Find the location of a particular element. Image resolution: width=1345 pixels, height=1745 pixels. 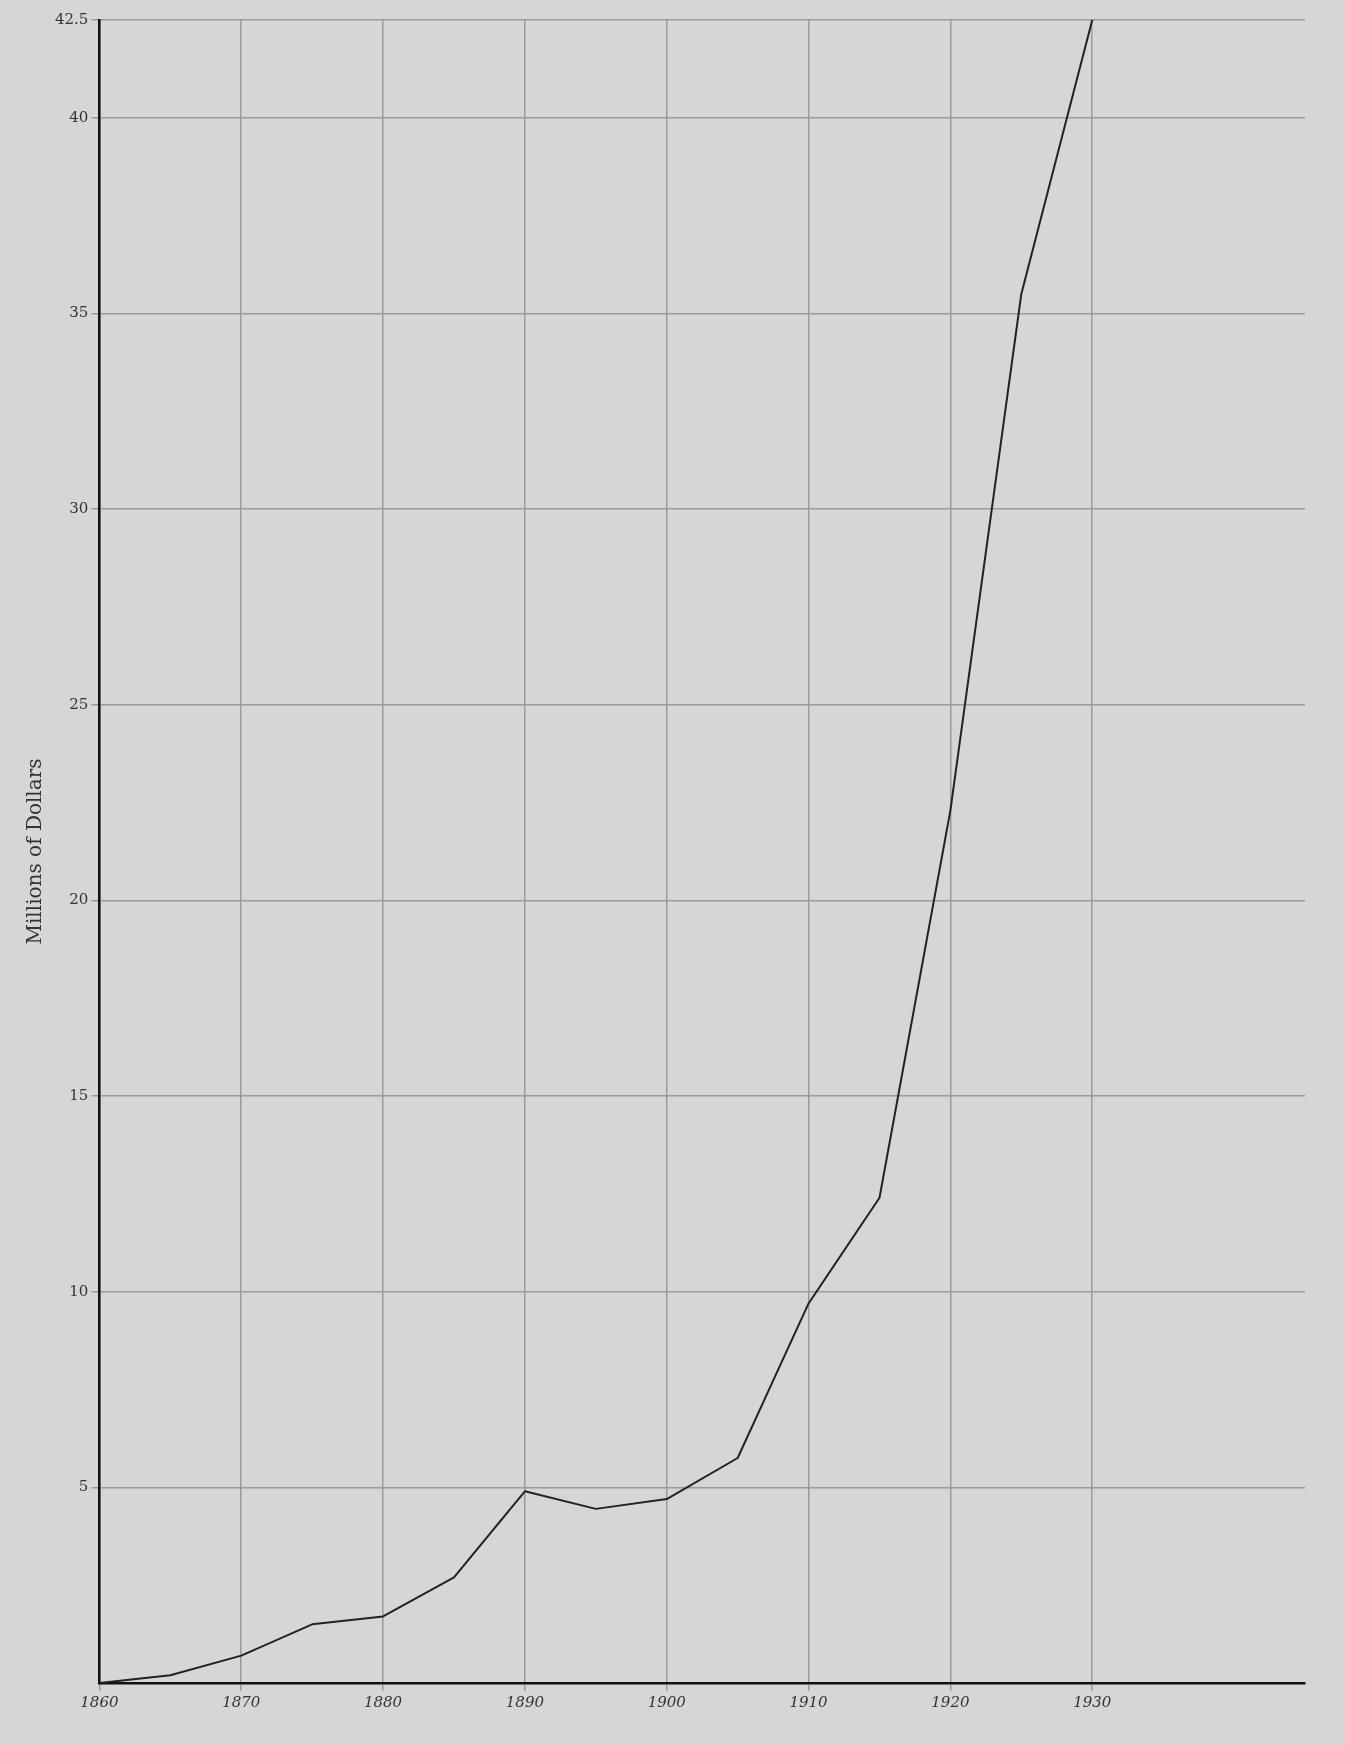

x-tick-label: 1900 is located at coordinates (667, 1701).